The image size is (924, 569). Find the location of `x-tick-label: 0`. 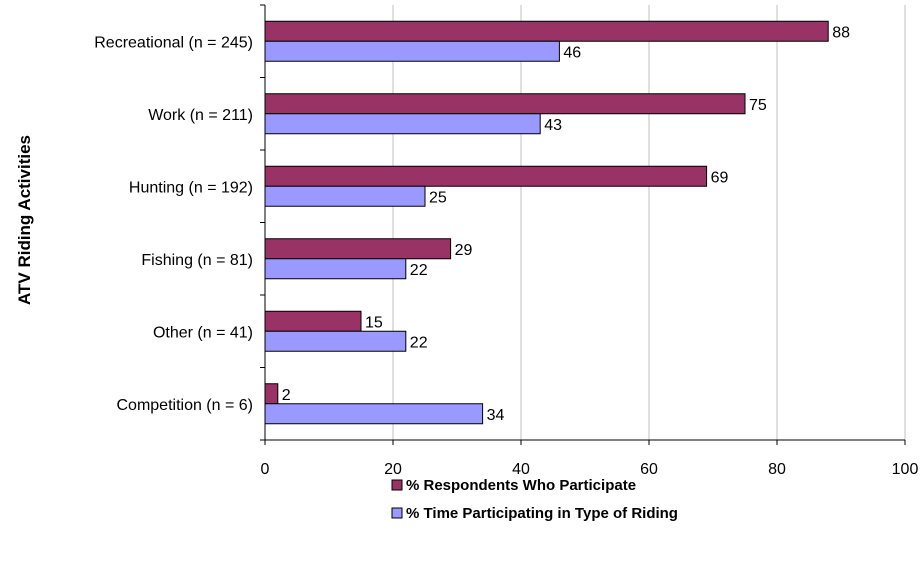

x-tick-label: 0 is located at coordinates (265, 469).